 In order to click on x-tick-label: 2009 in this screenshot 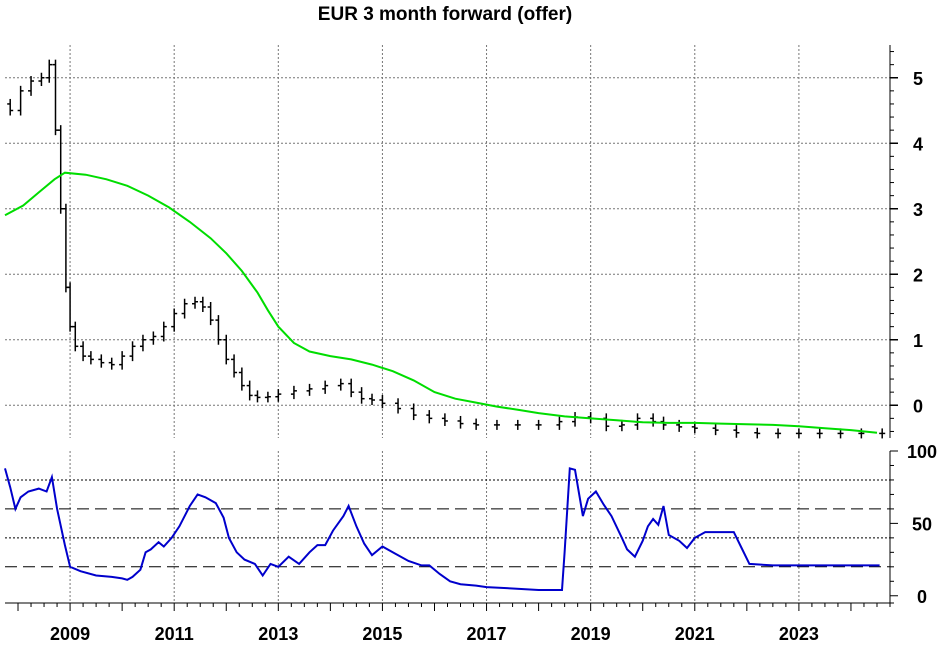, I will do `click(70, 634)`.